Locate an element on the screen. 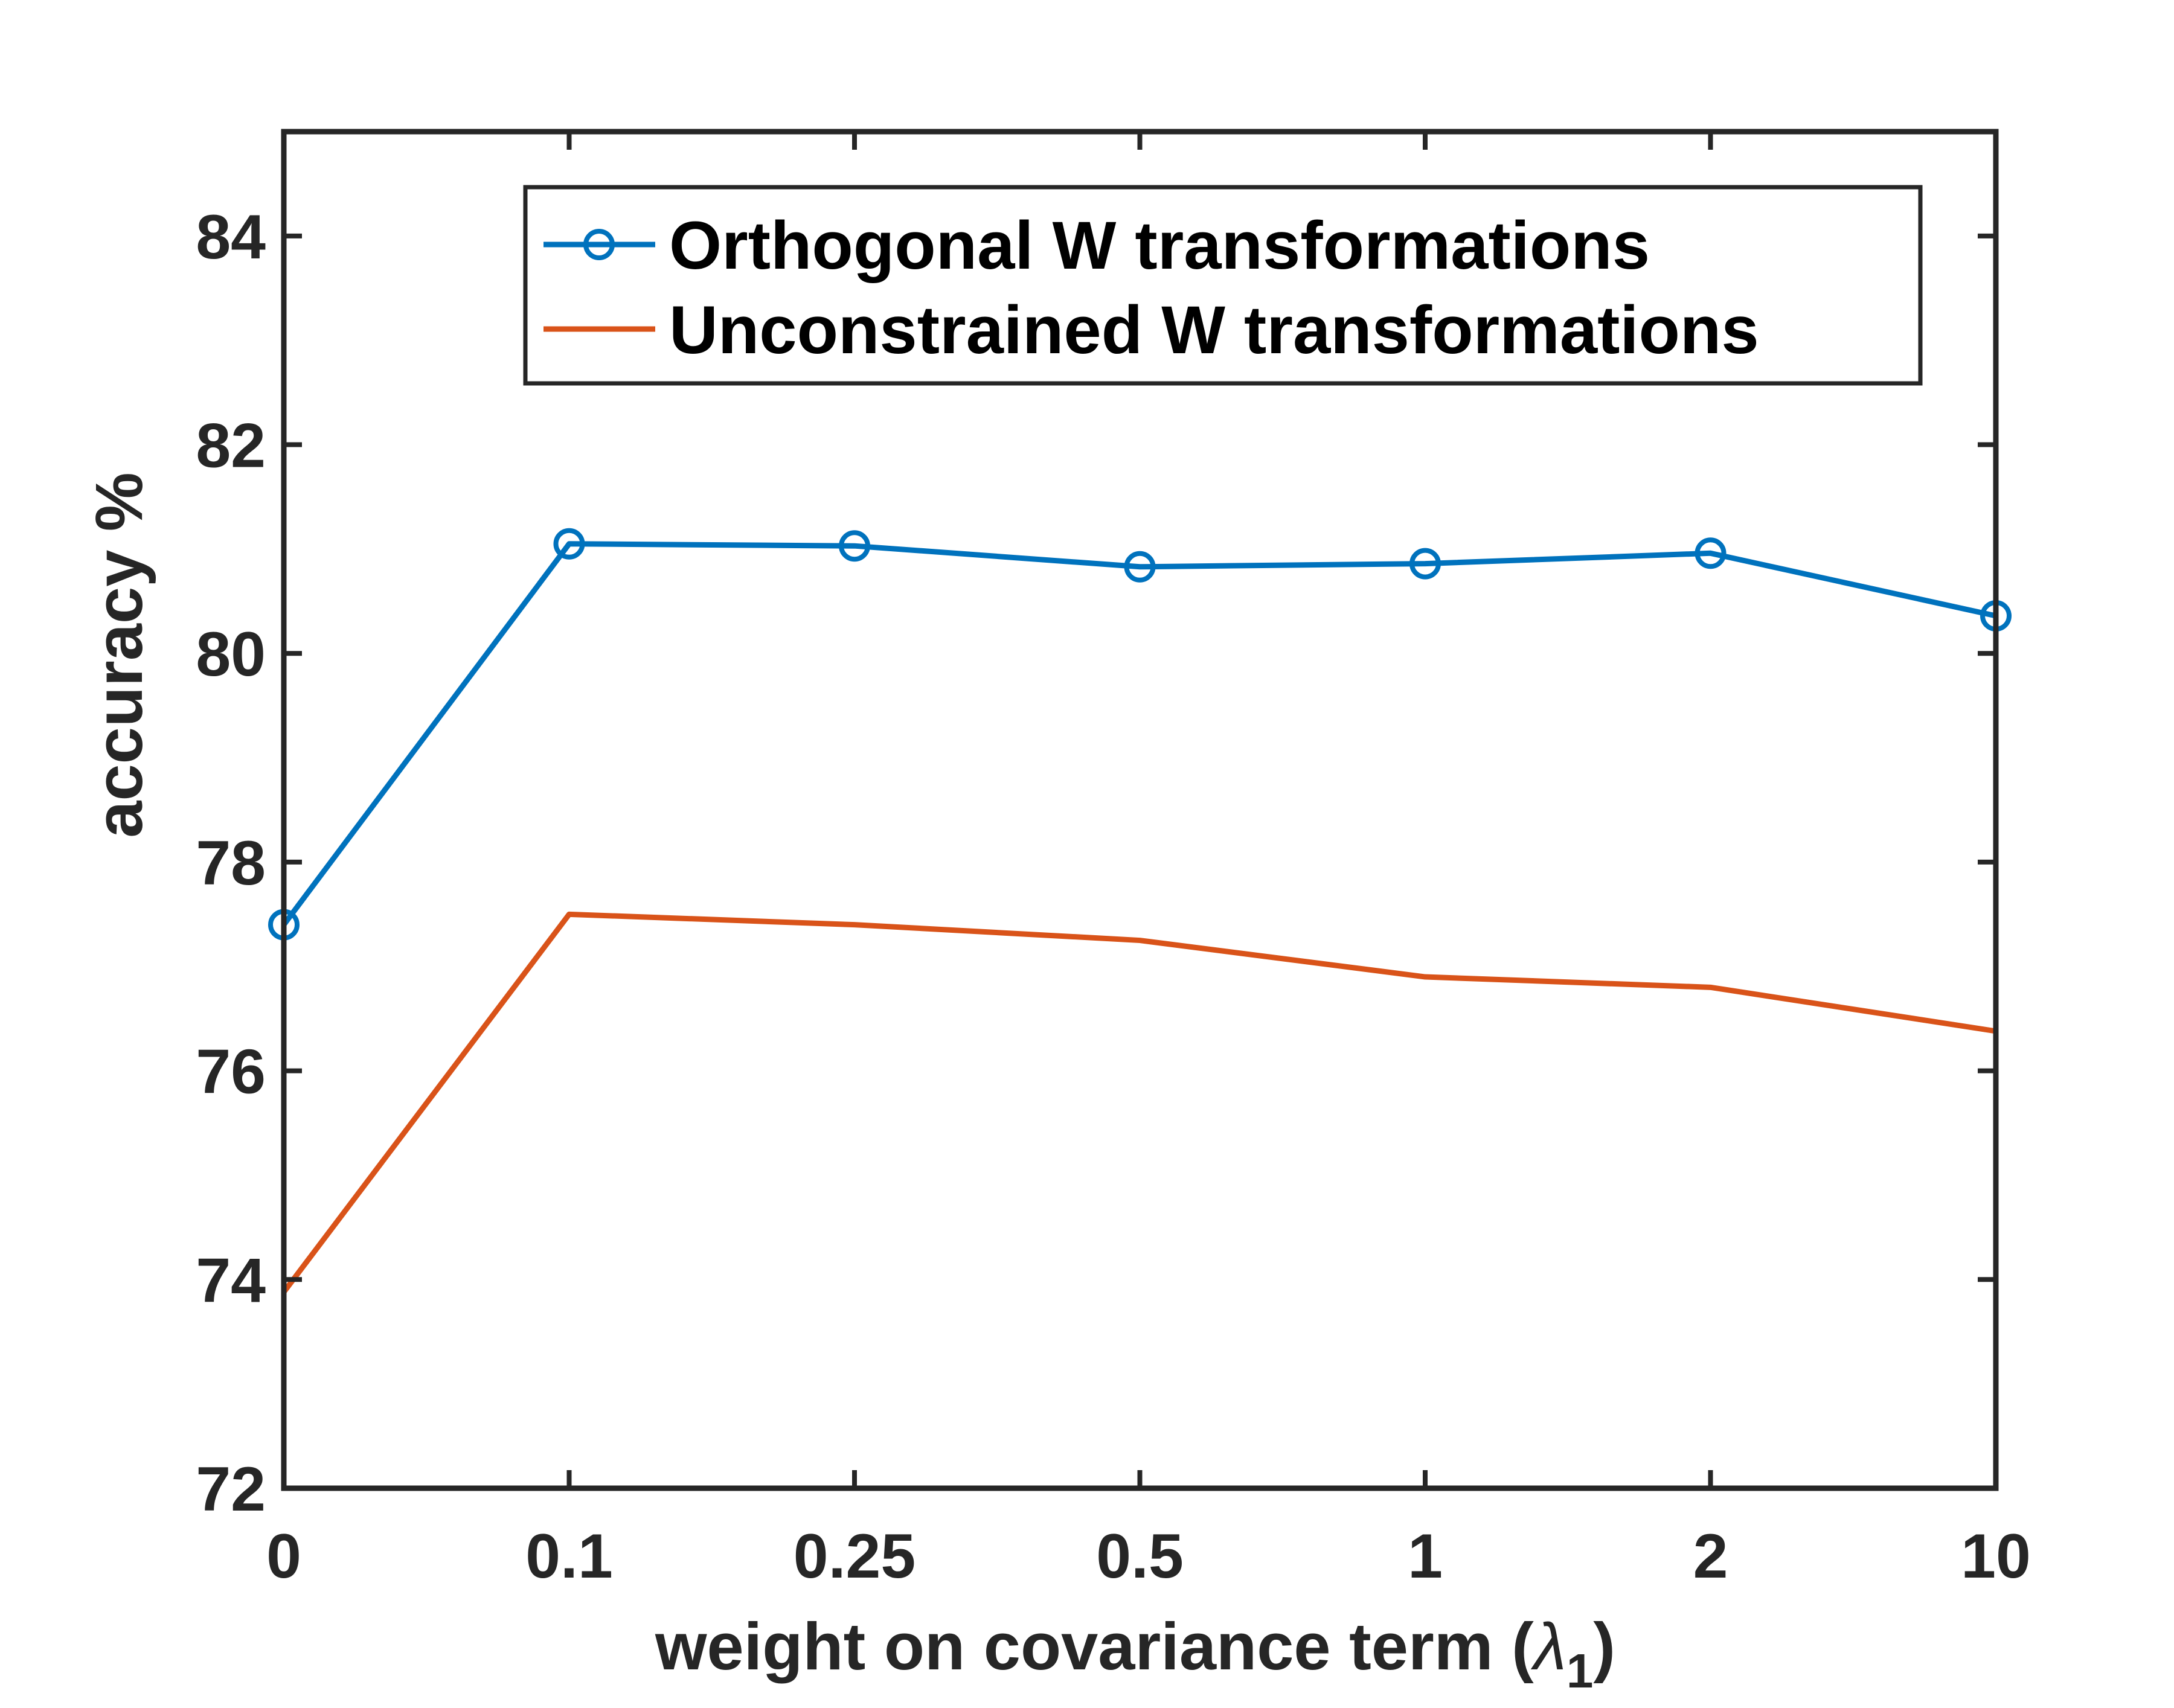  legend-entry-unconstrained: Unconstrained W transformations is located at coordinates (1152, 330).